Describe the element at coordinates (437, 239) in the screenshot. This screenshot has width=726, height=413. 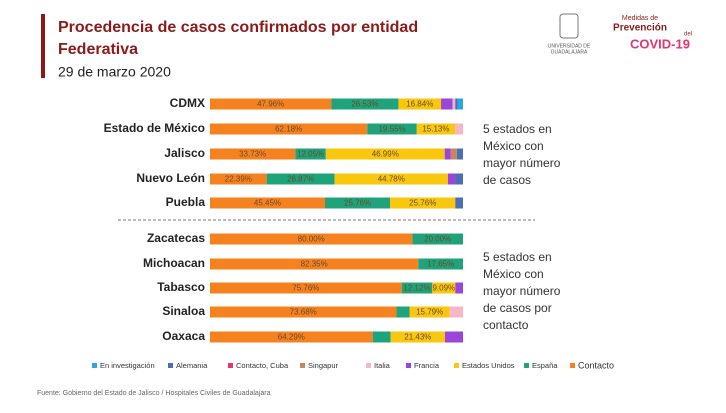
I see `value-label: 20.00%` at that location.